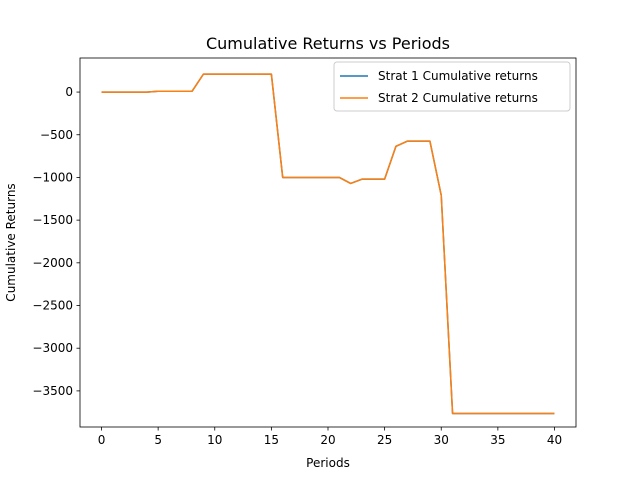  Describe the element at coordinates (56, 241) in the screenshot. I see `y-axis-ticks: 0 −500 −1000 −1500 −2000 −2500 −3000 −3500` at that location.